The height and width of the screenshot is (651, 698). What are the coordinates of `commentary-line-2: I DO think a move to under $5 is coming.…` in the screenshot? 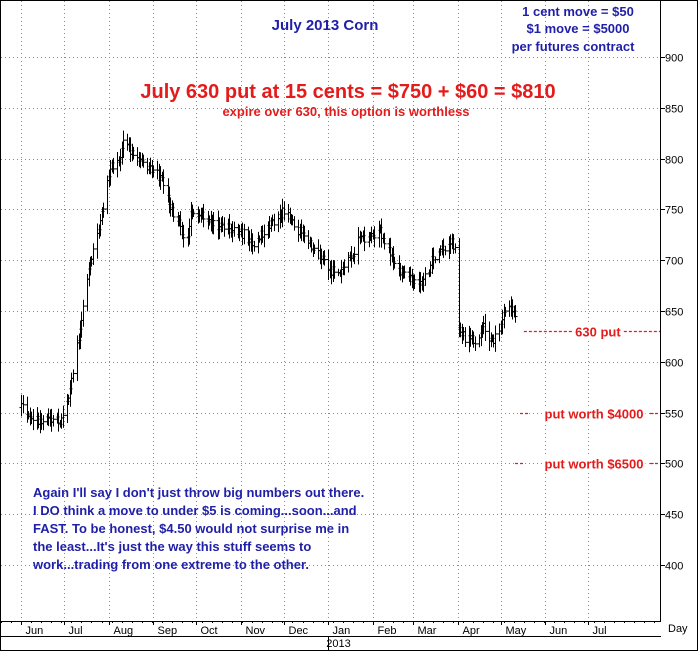 It's located at (195, 510).